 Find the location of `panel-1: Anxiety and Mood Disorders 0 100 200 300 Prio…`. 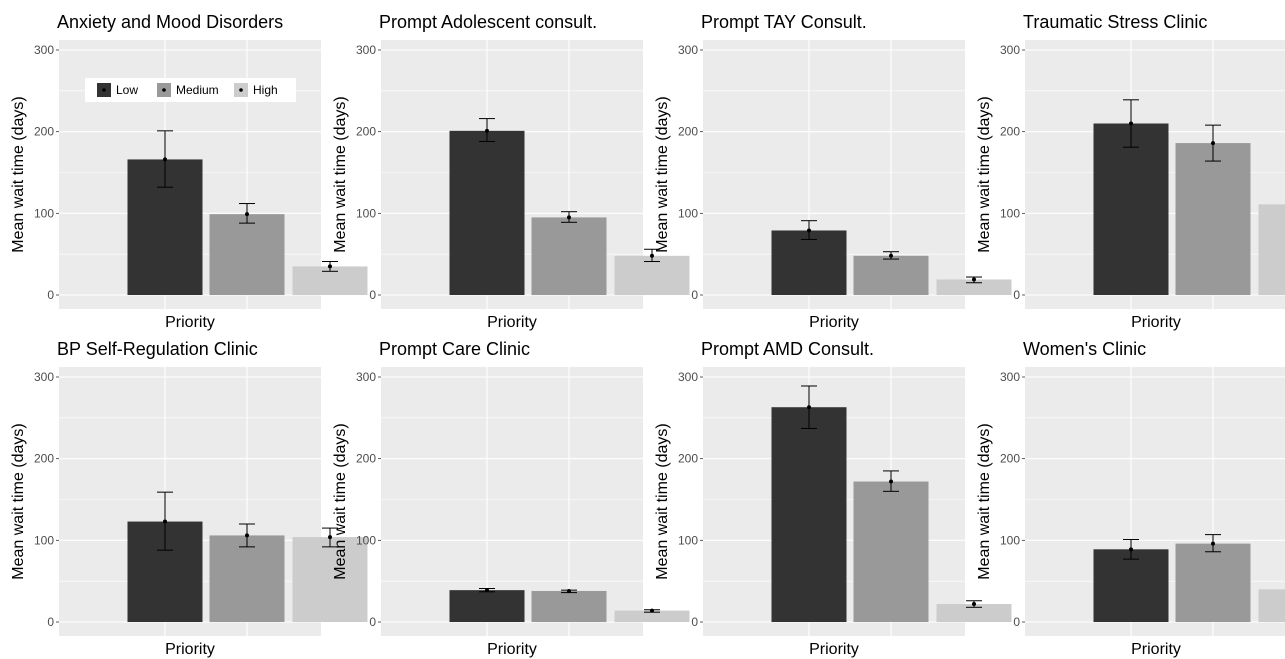

panel-1: Anxiety and Mood Disorders 0 100 200 300 Prio… is located at coordinates (189, 171).